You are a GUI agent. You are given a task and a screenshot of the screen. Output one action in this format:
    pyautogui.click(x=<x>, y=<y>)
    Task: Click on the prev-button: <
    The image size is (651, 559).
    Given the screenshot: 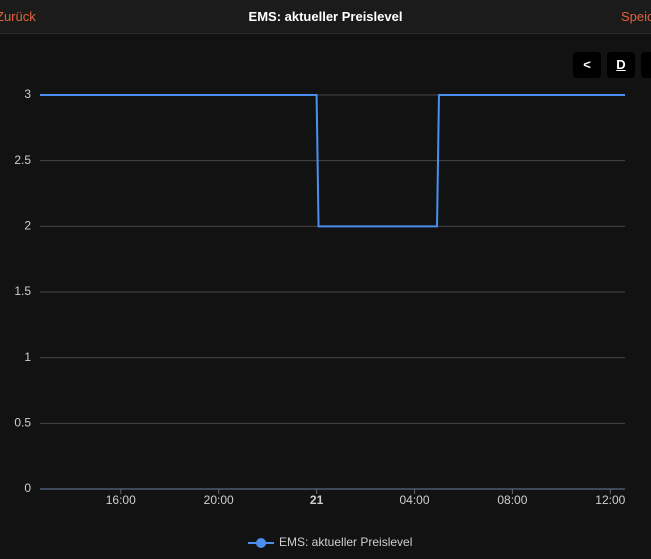 What is the action you would take?
    pyautogui.click(x=587, y=65)
    